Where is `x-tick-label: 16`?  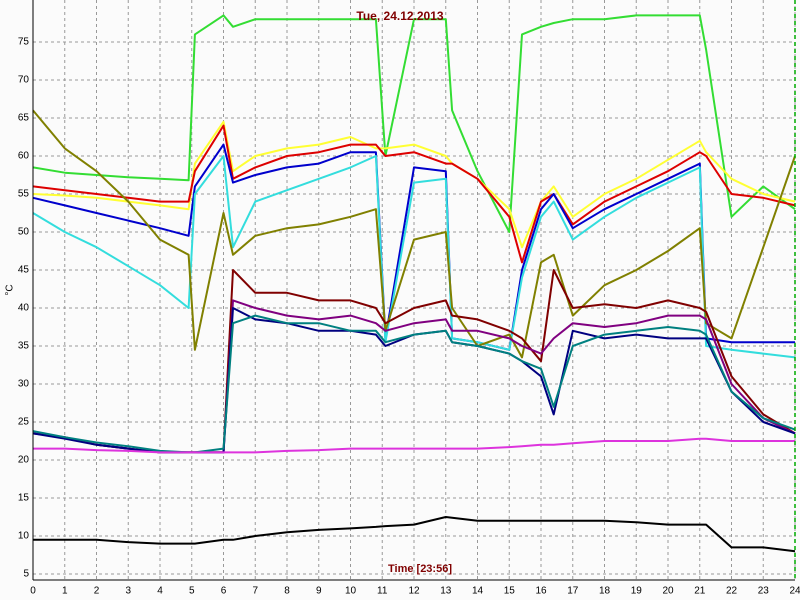 x-tick-label: 16 is located at coordinates (541, 591).